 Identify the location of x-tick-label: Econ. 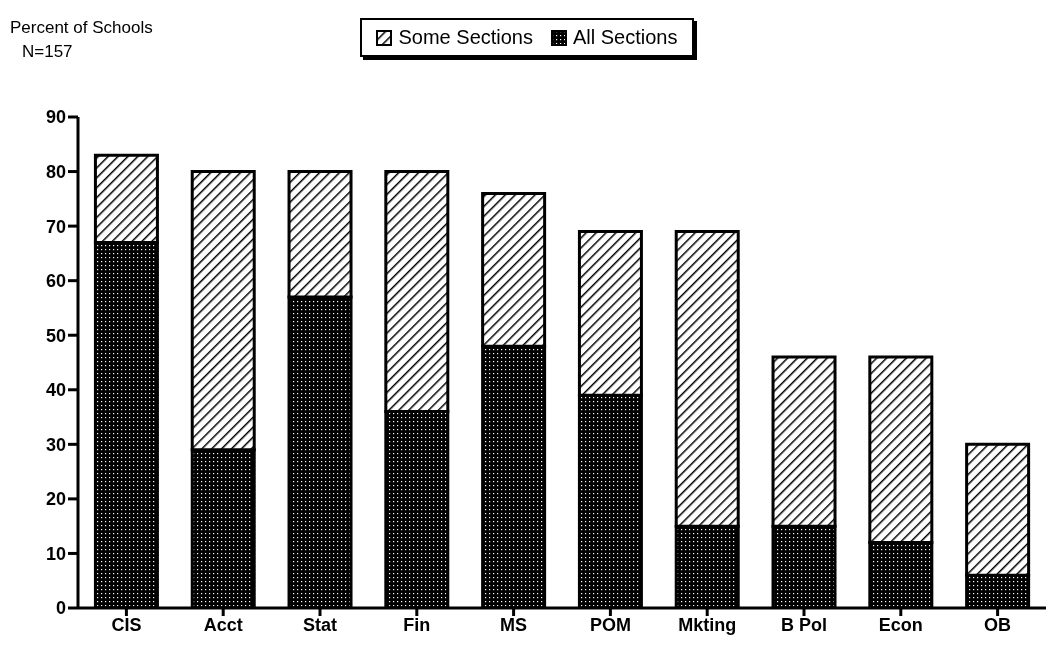
(900, 624).